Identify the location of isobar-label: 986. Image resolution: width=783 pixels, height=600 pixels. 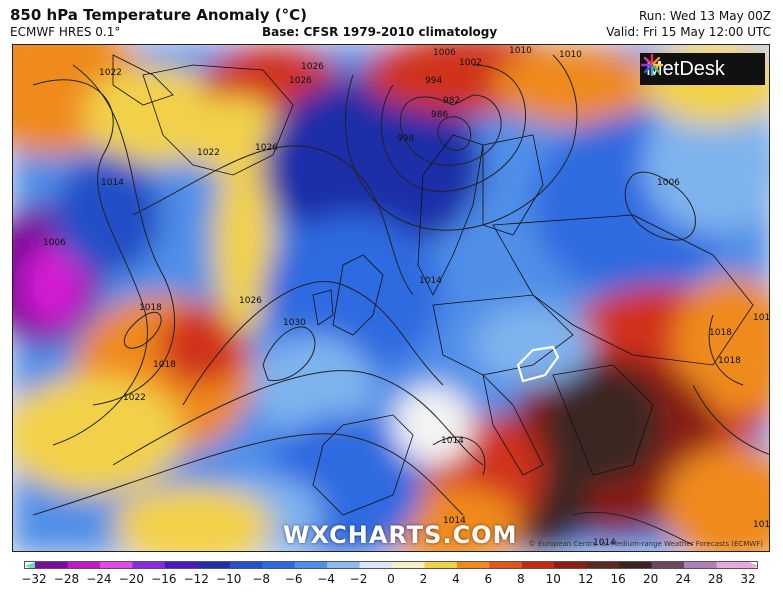
(439, 115).